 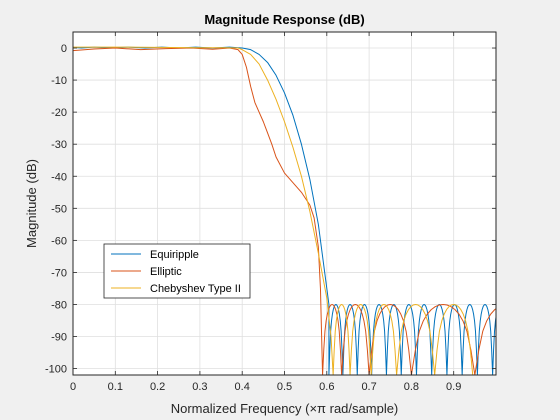 I want to click on x-axis-label: Normalized Frequency (×π rad/sample), so click(x=285, y=408).